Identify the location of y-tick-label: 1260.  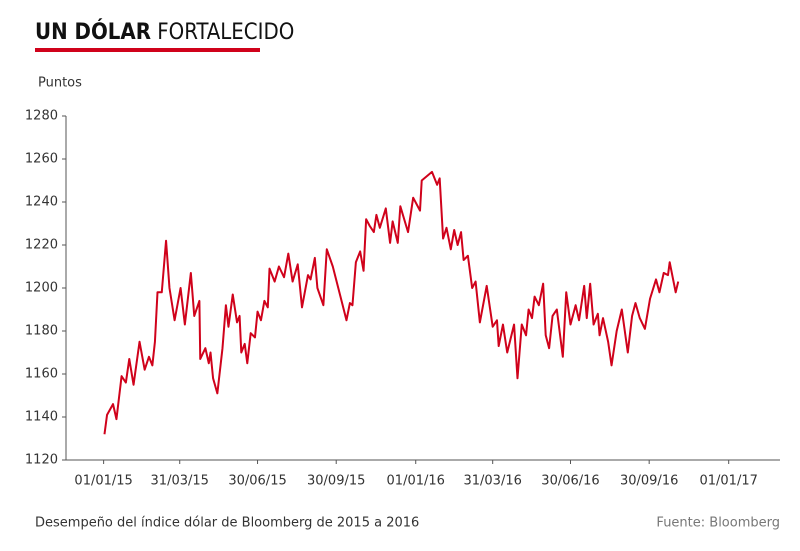
(41, 159).